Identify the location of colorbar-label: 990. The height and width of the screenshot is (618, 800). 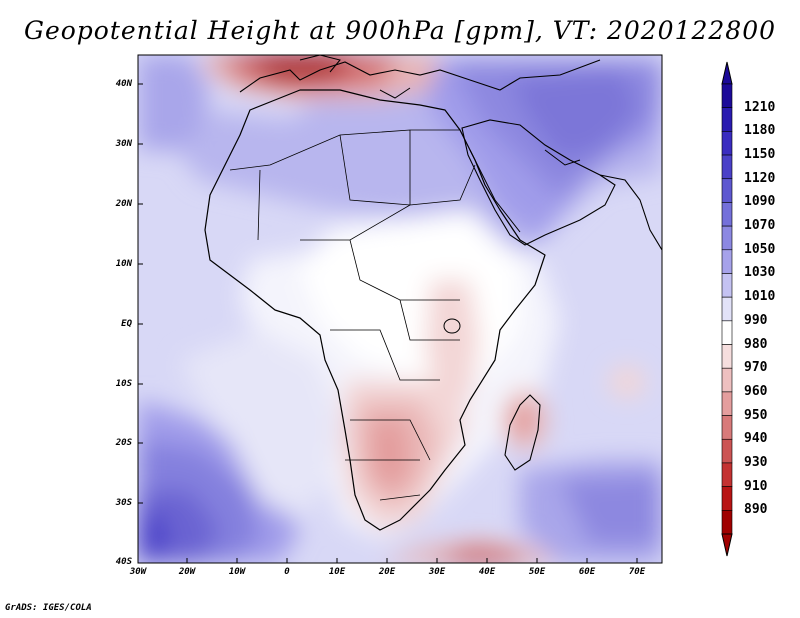
(756, 320).